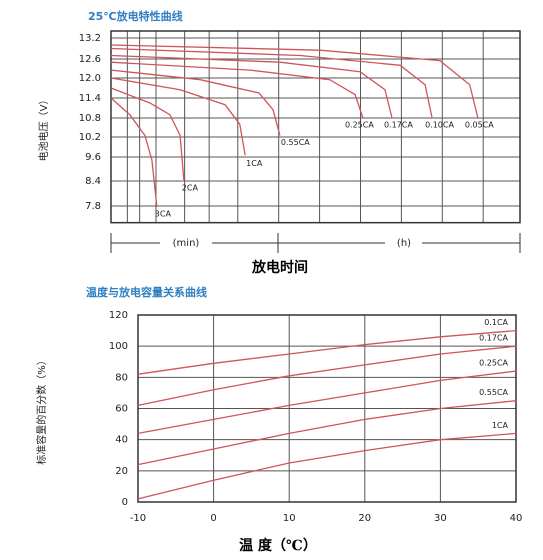 Image resolution: width=543 pixels, height=560 pixels. I want to click on x-tick-label: 40, so click(516, 518).